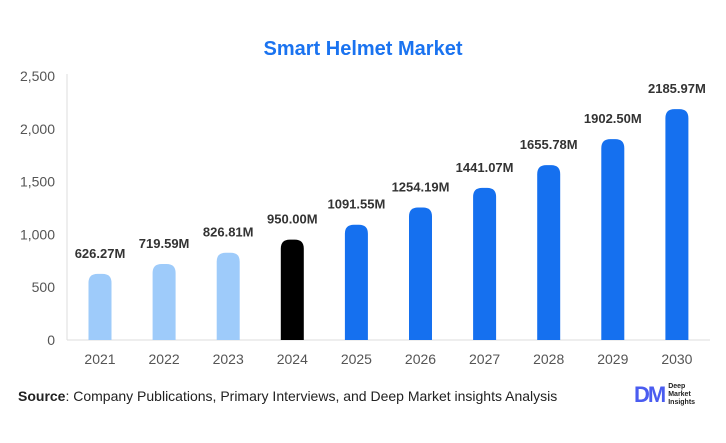 The height and width of the screenshot is (443, 726). Describe the element at coordinates (650, 394) in the screenshot. I see `logo-mark: DM` at that location.